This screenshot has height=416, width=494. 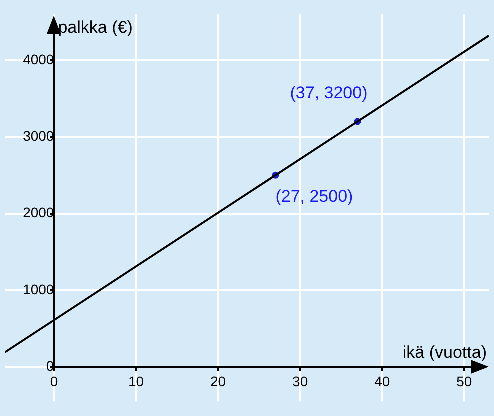 I want to click on x-tick-label: 20, so click(x=218, y=381).